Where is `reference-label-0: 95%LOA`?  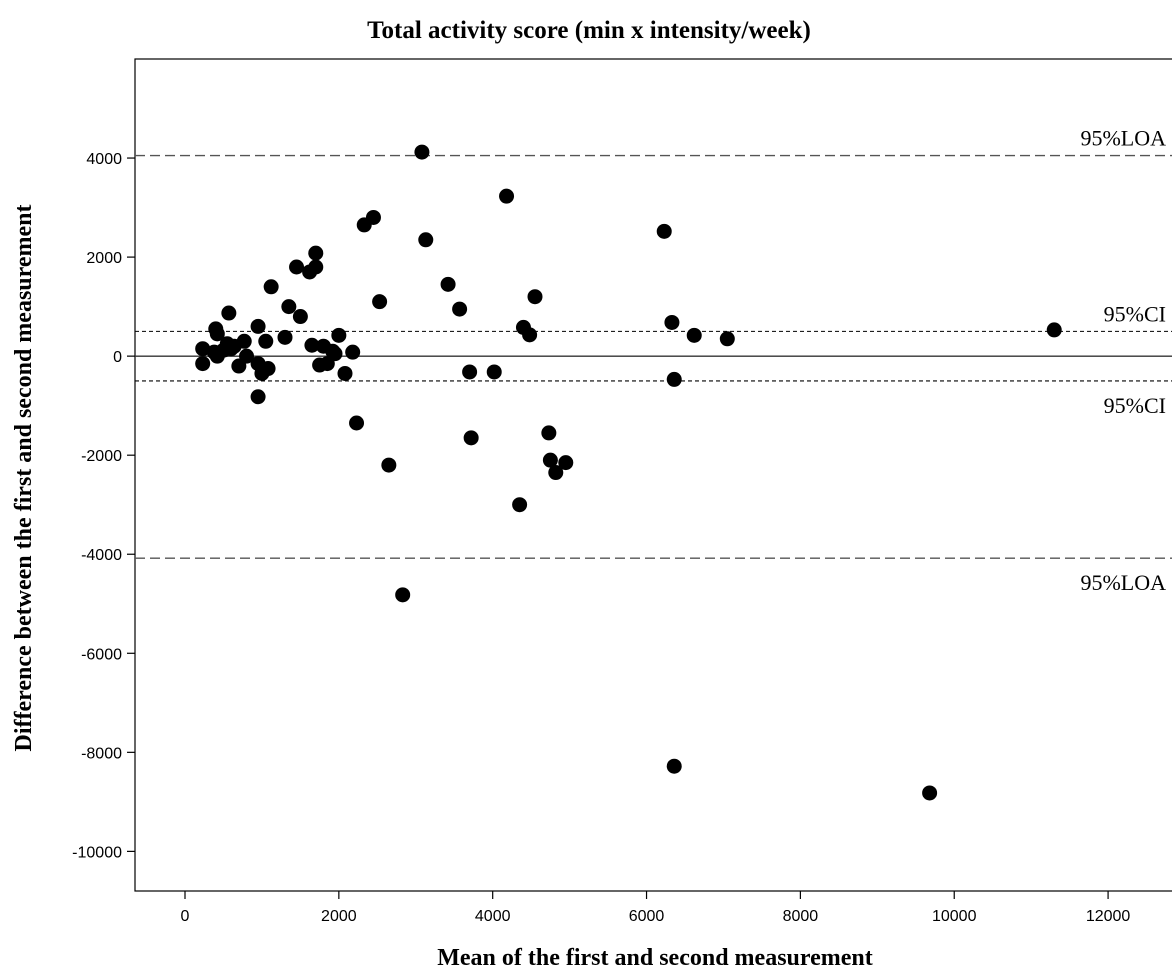
reference-label-0: 95%LOA is located at coordinates (1123, 138).